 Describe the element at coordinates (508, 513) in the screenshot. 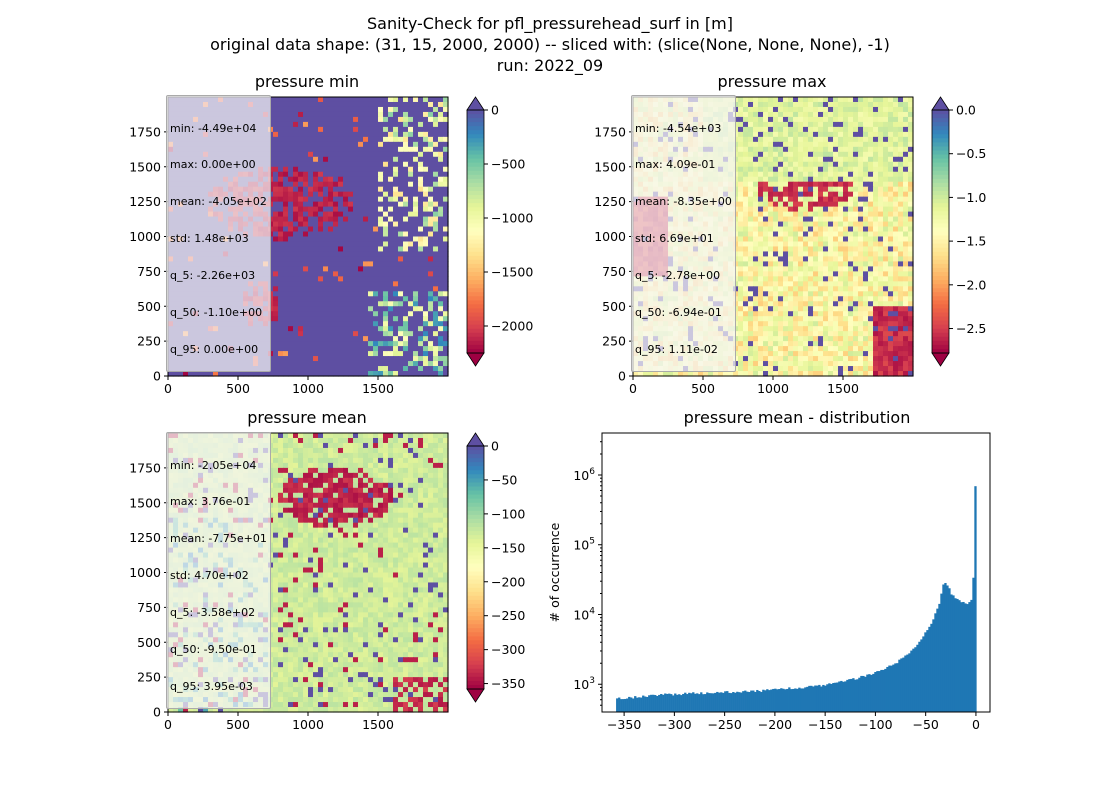

I see `colorbar-tick-label: −100` at that location.